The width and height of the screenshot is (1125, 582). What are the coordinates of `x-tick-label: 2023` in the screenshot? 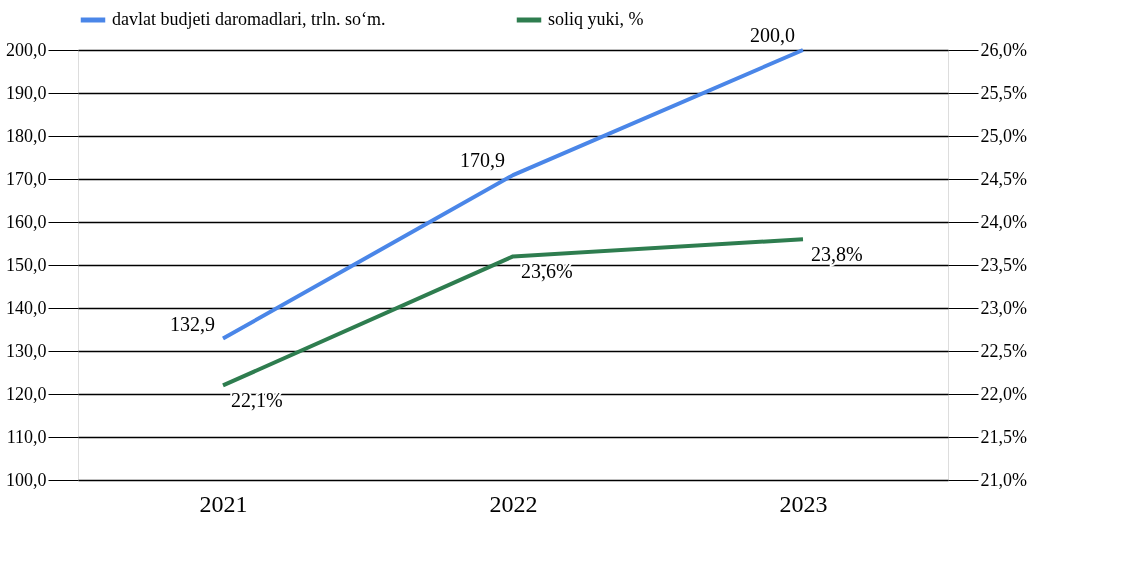 It's located at (803, 503).